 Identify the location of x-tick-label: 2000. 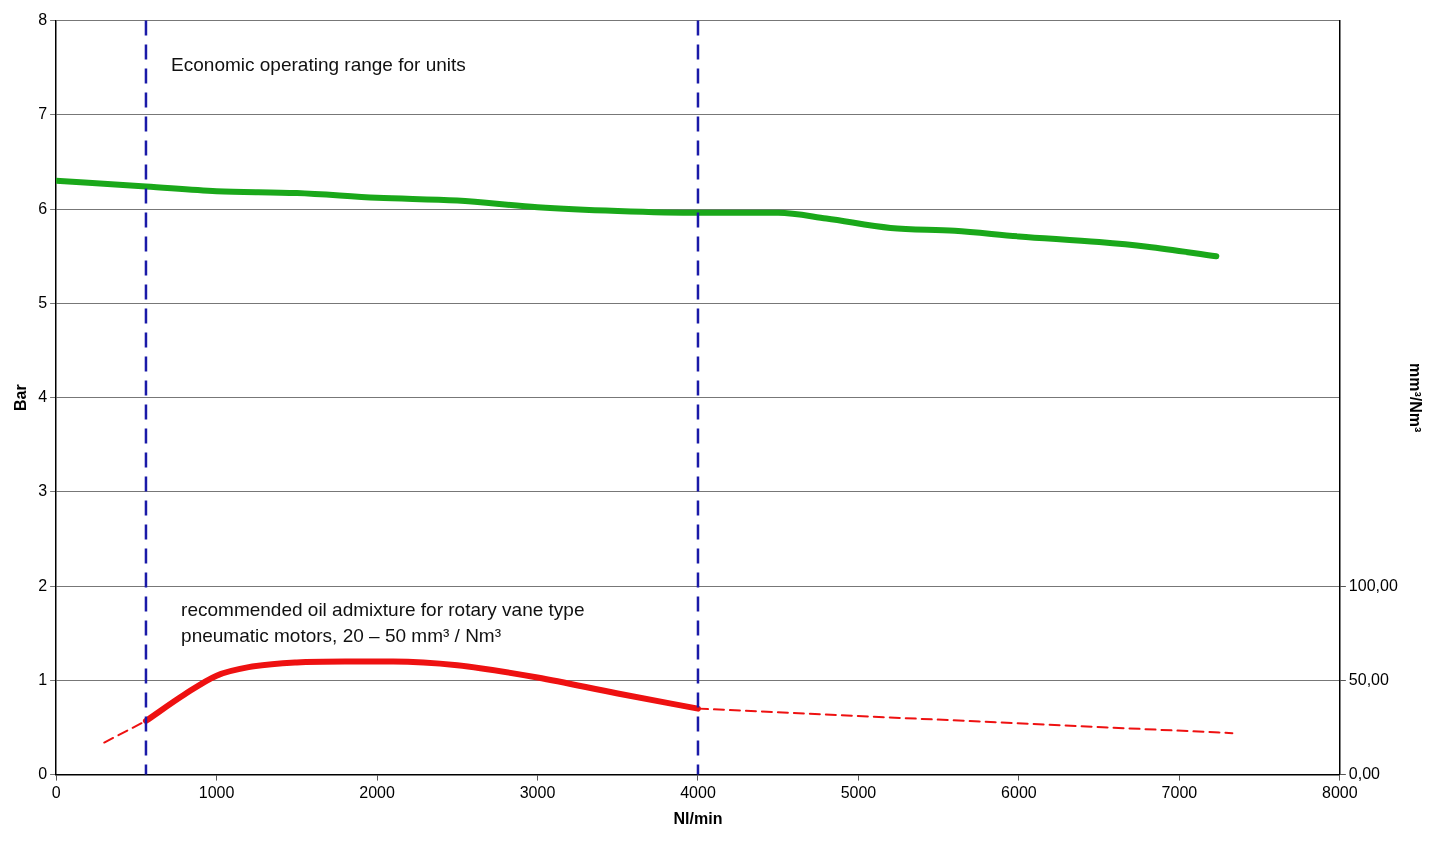
(377, 792).